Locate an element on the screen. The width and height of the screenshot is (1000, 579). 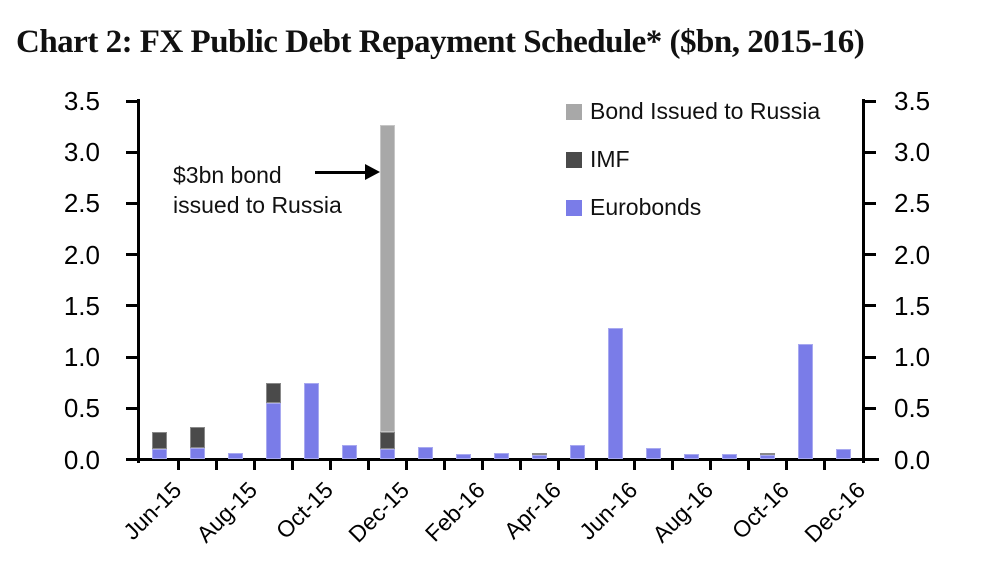
annotation-arrow-shaft is located at coordinates (341, 172).